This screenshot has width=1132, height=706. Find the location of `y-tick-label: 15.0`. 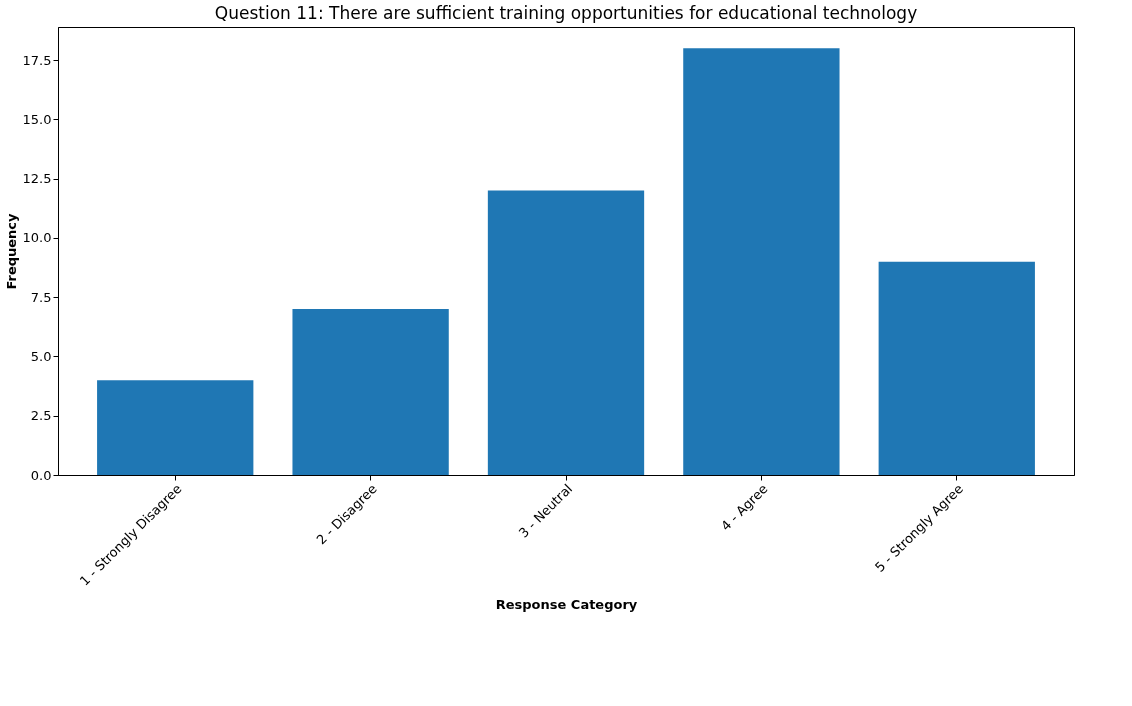

y-tick-label: 15.0 is located at coordinates (37, 119).